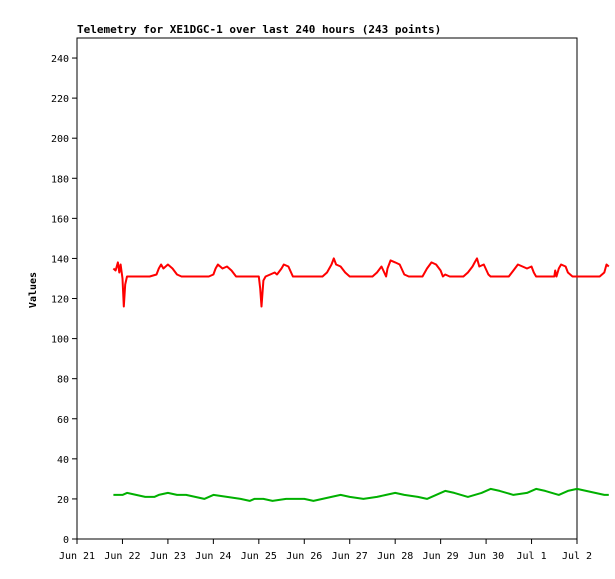 Image resolution: width=615 pixels, height=579 pixels. I want to click on x-tick-label: Jun 29, so click(441, 556).